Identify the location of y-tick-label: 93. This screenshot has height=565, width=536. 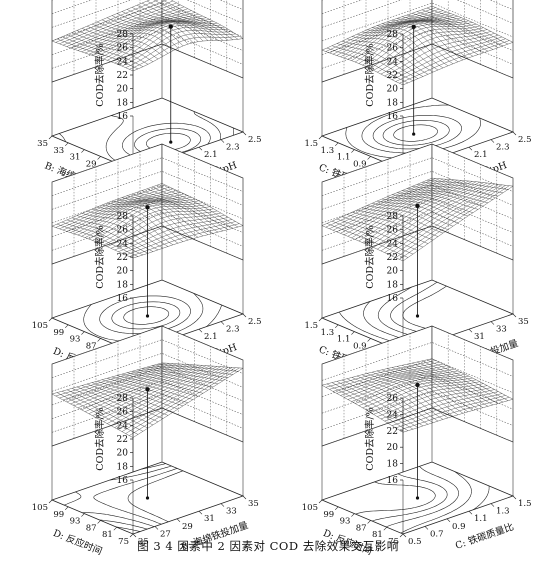
(345, 522).